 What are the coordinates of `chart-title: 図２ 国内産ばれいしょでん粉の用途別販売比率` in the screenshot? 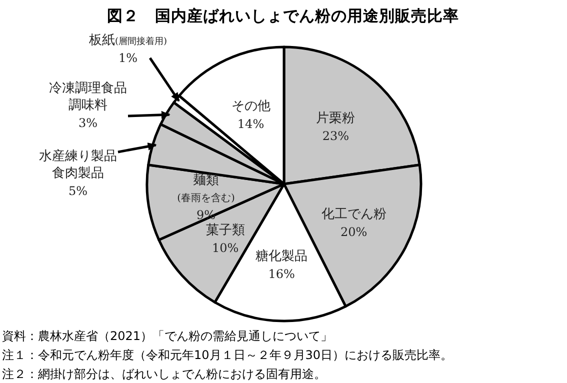 It's located at (283, 16).